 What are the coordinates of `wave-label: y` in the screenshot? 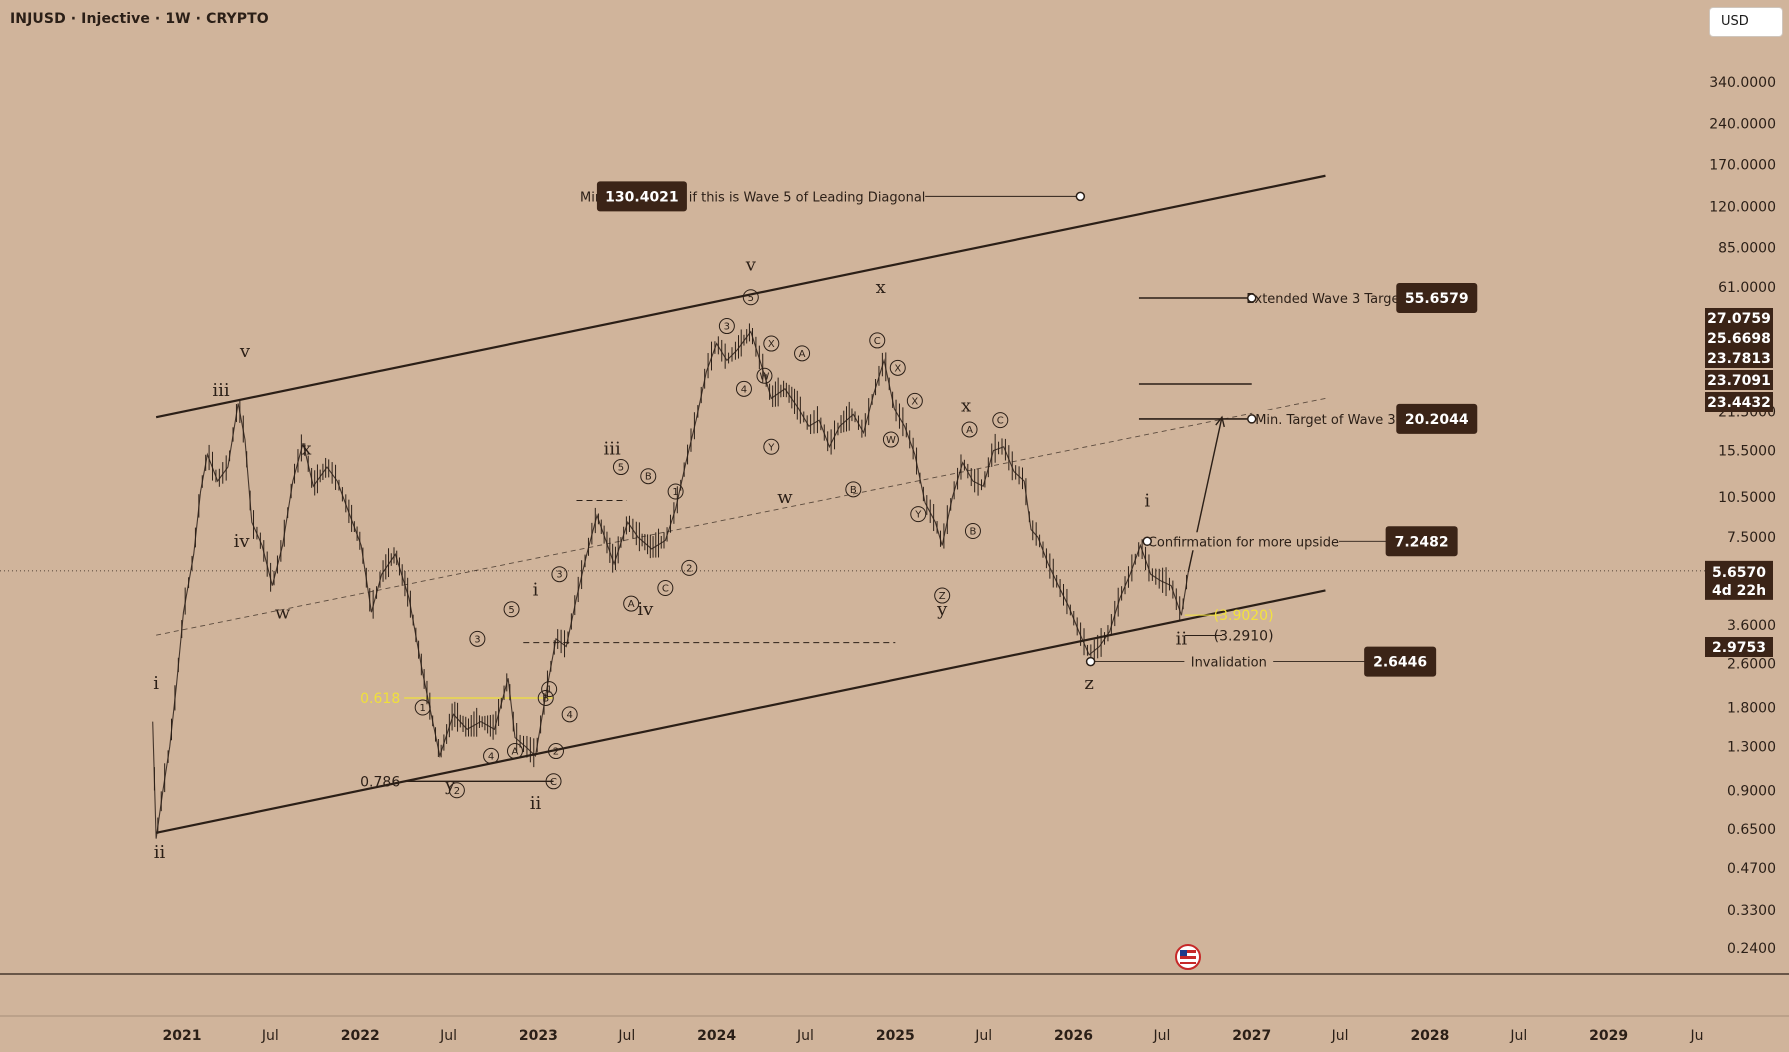 It's located at (450, 784).